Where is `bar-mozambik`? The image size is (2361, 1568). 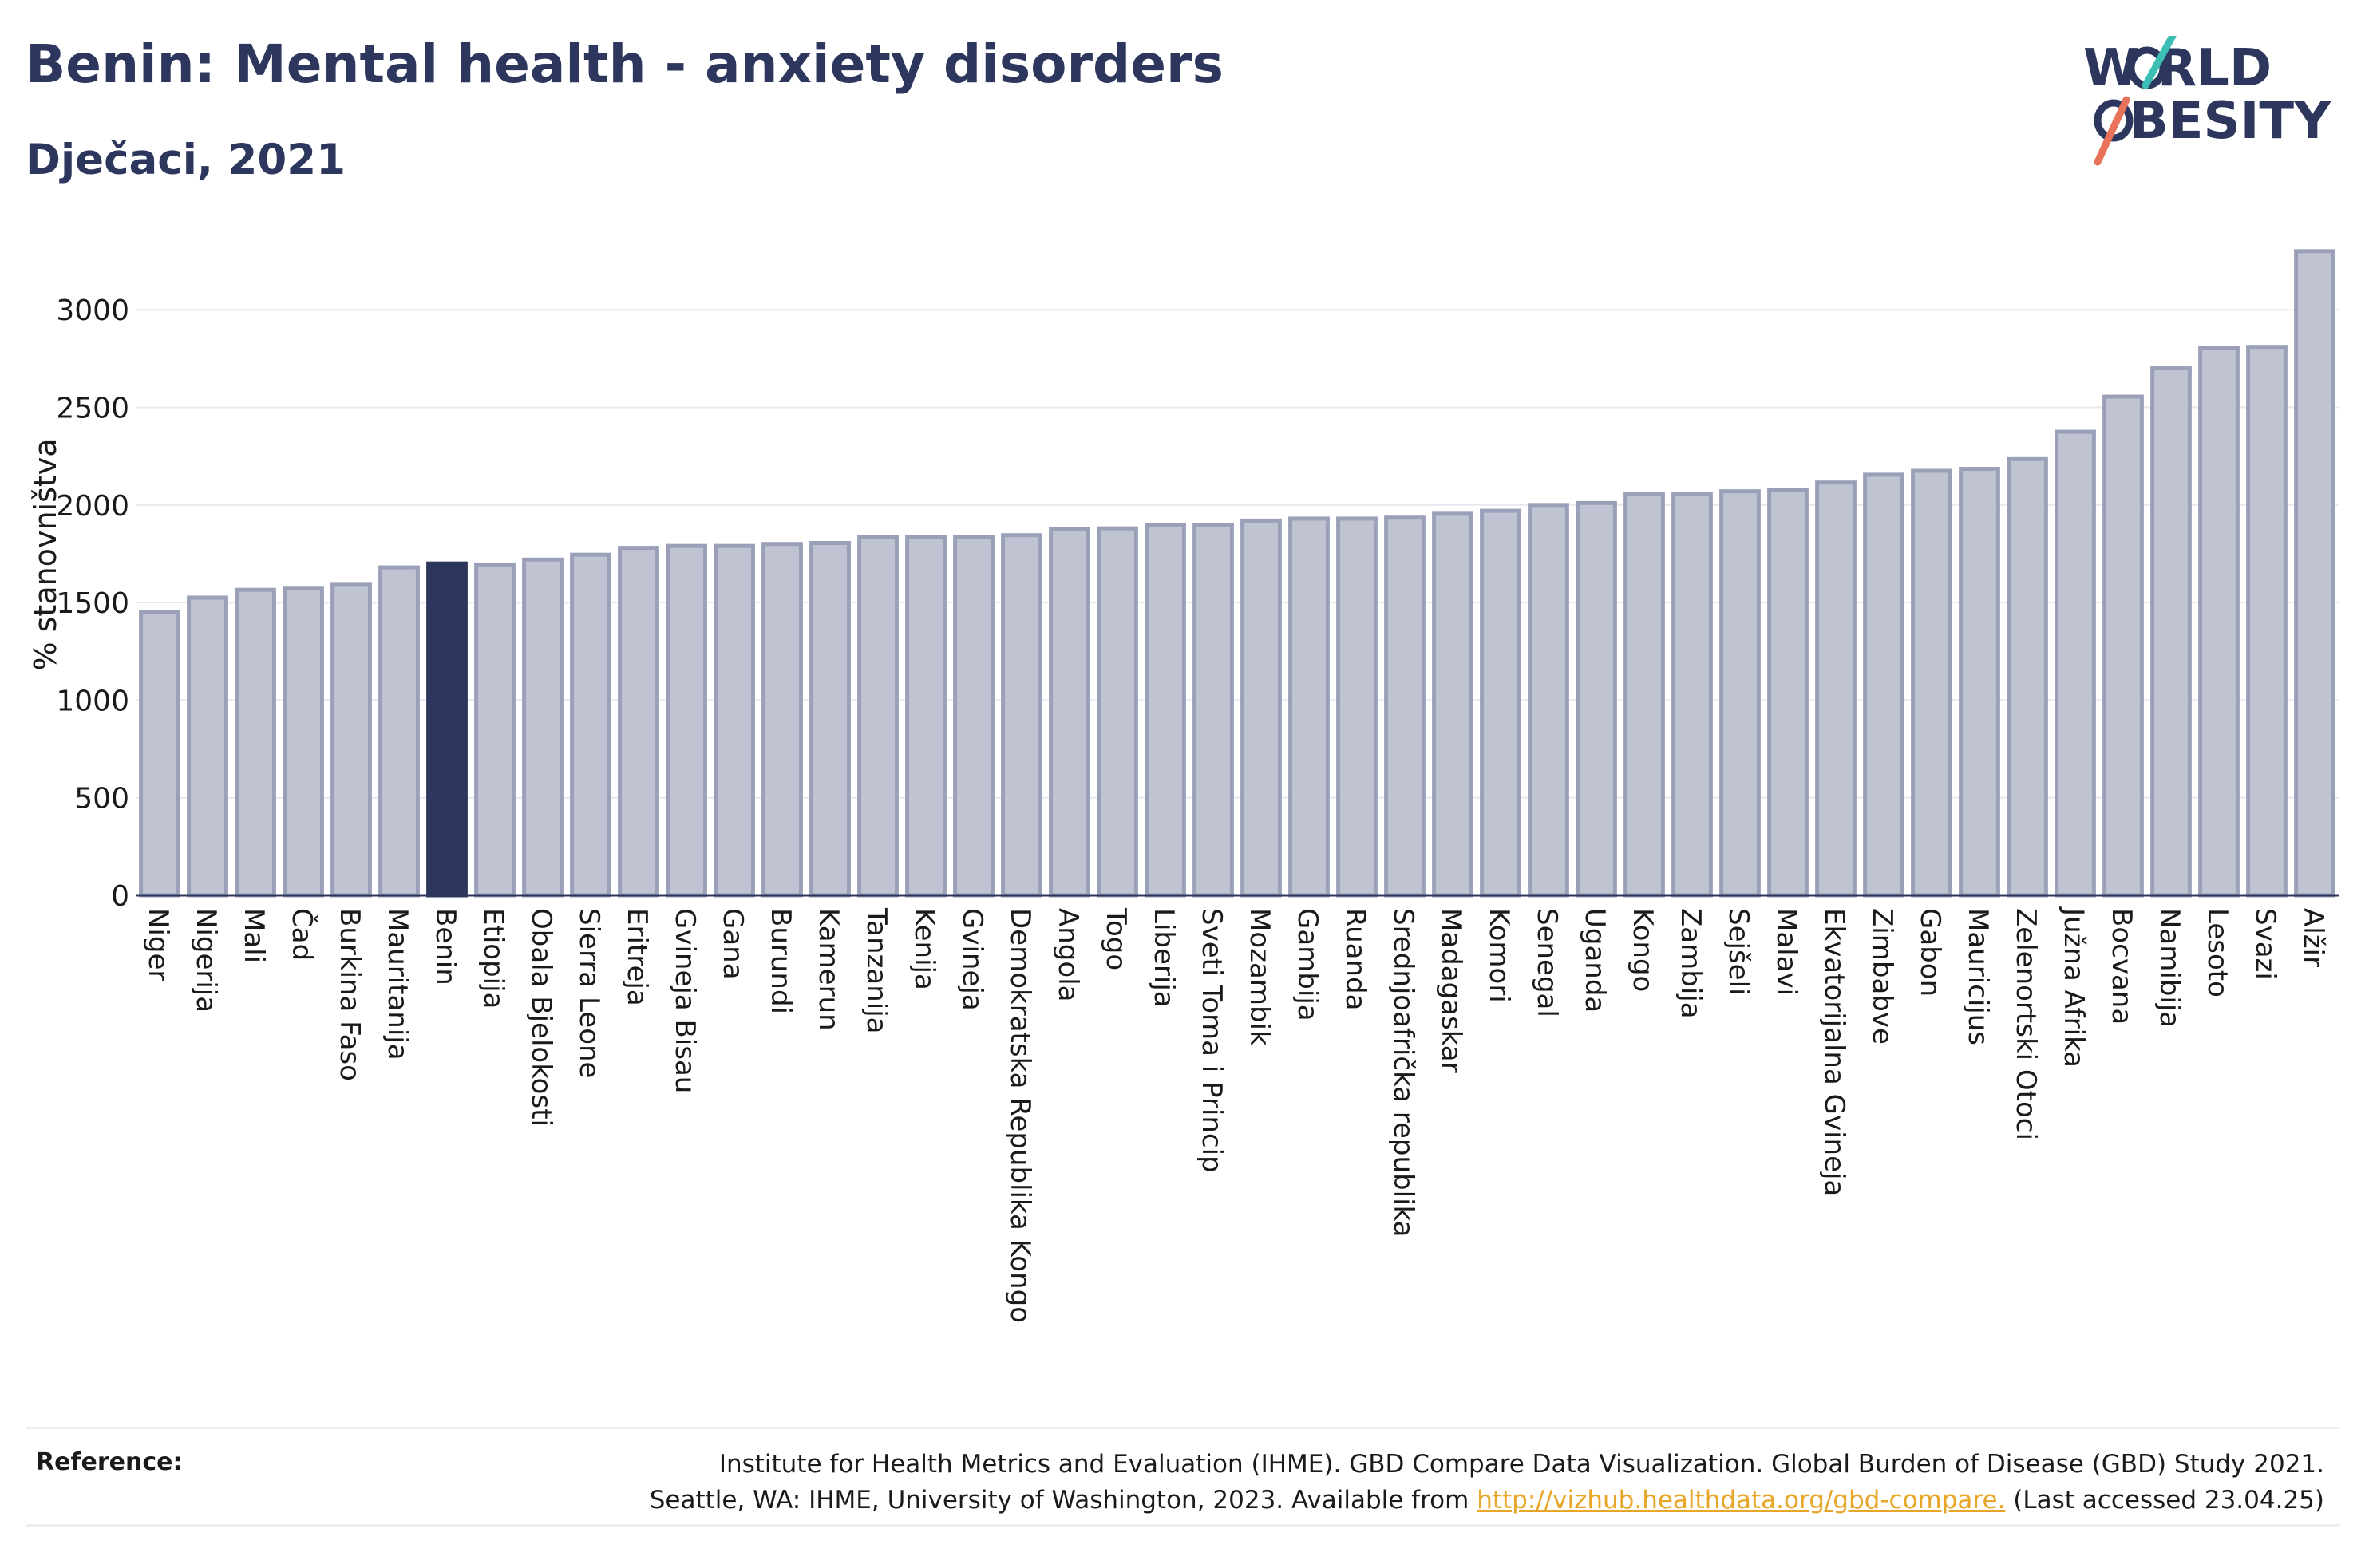
bar-mozambik is located at coordinates (1261, 708).